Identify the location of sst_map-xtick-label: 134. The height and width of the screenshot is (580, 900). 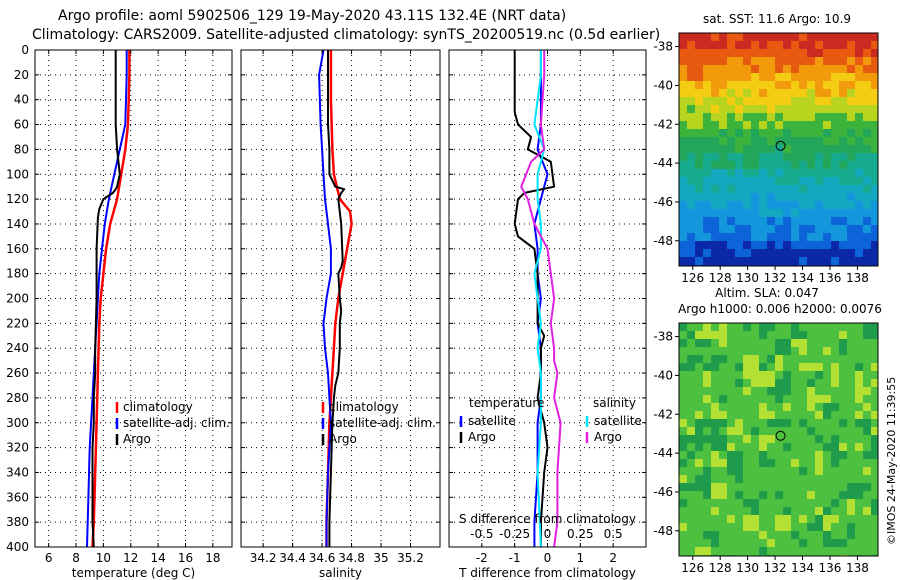
(802, 278).